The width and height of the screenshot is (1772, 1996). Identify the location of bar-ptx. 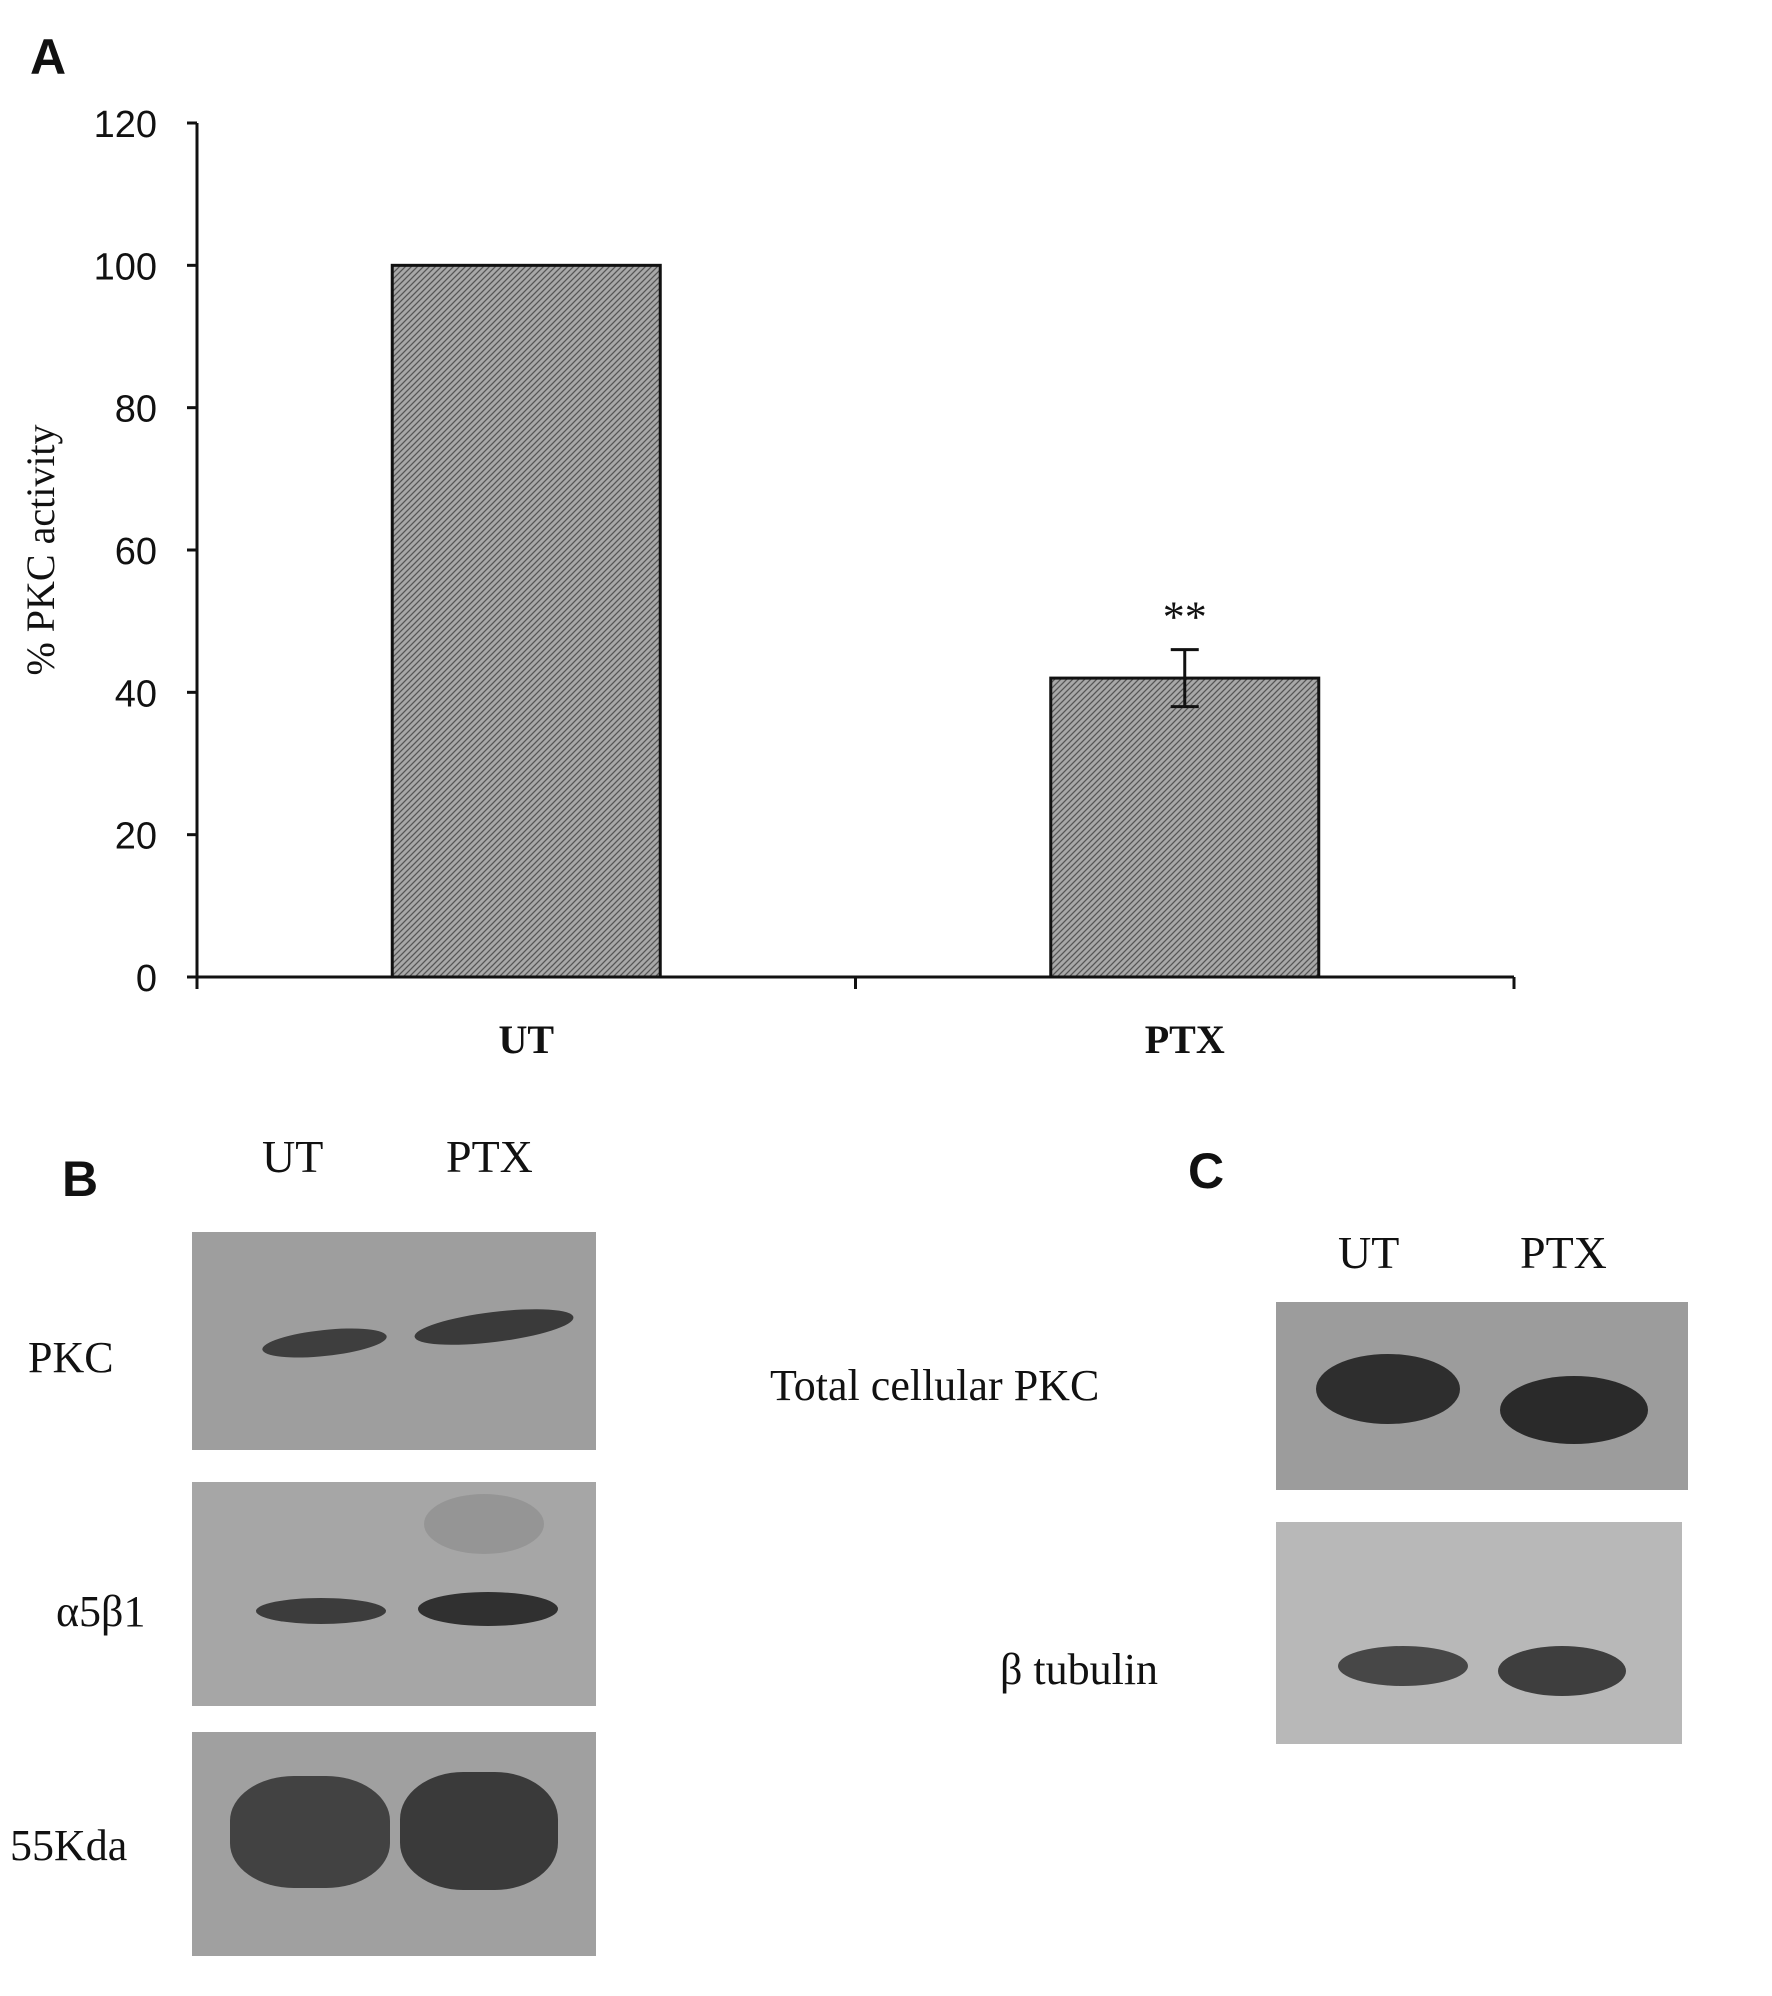
(1185, 827).